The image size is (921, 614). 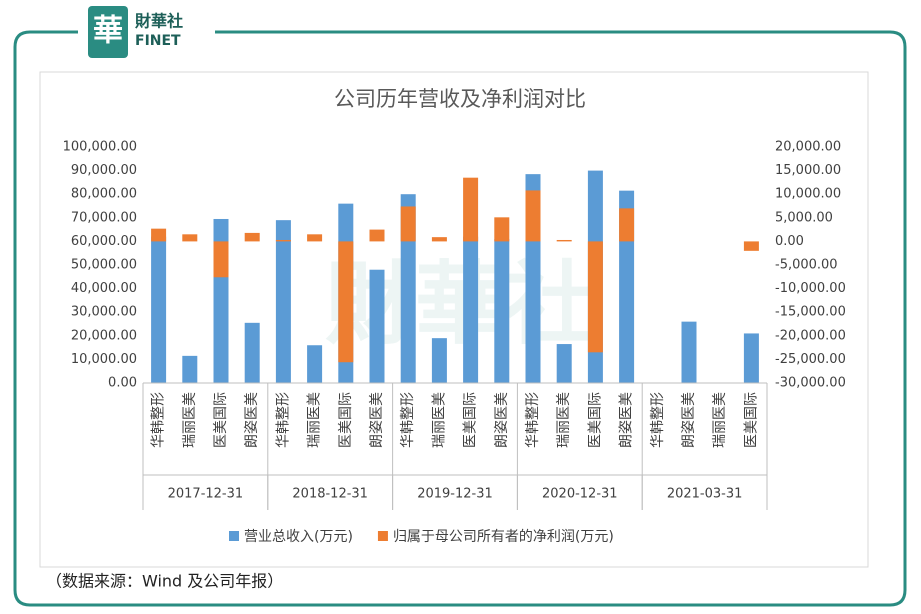 I want to click on y-tick-label: 60,000.00, so click(x=104, y=241).